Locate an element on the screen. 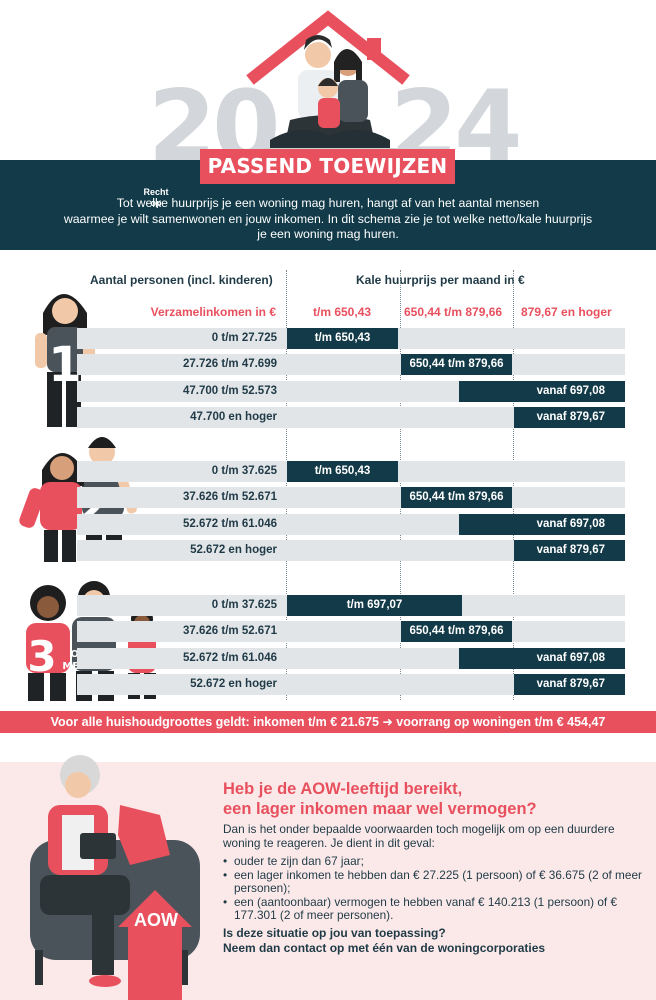  column-header-mid: 650,44 t/m 879,66 is located at coordinates (453, 312).